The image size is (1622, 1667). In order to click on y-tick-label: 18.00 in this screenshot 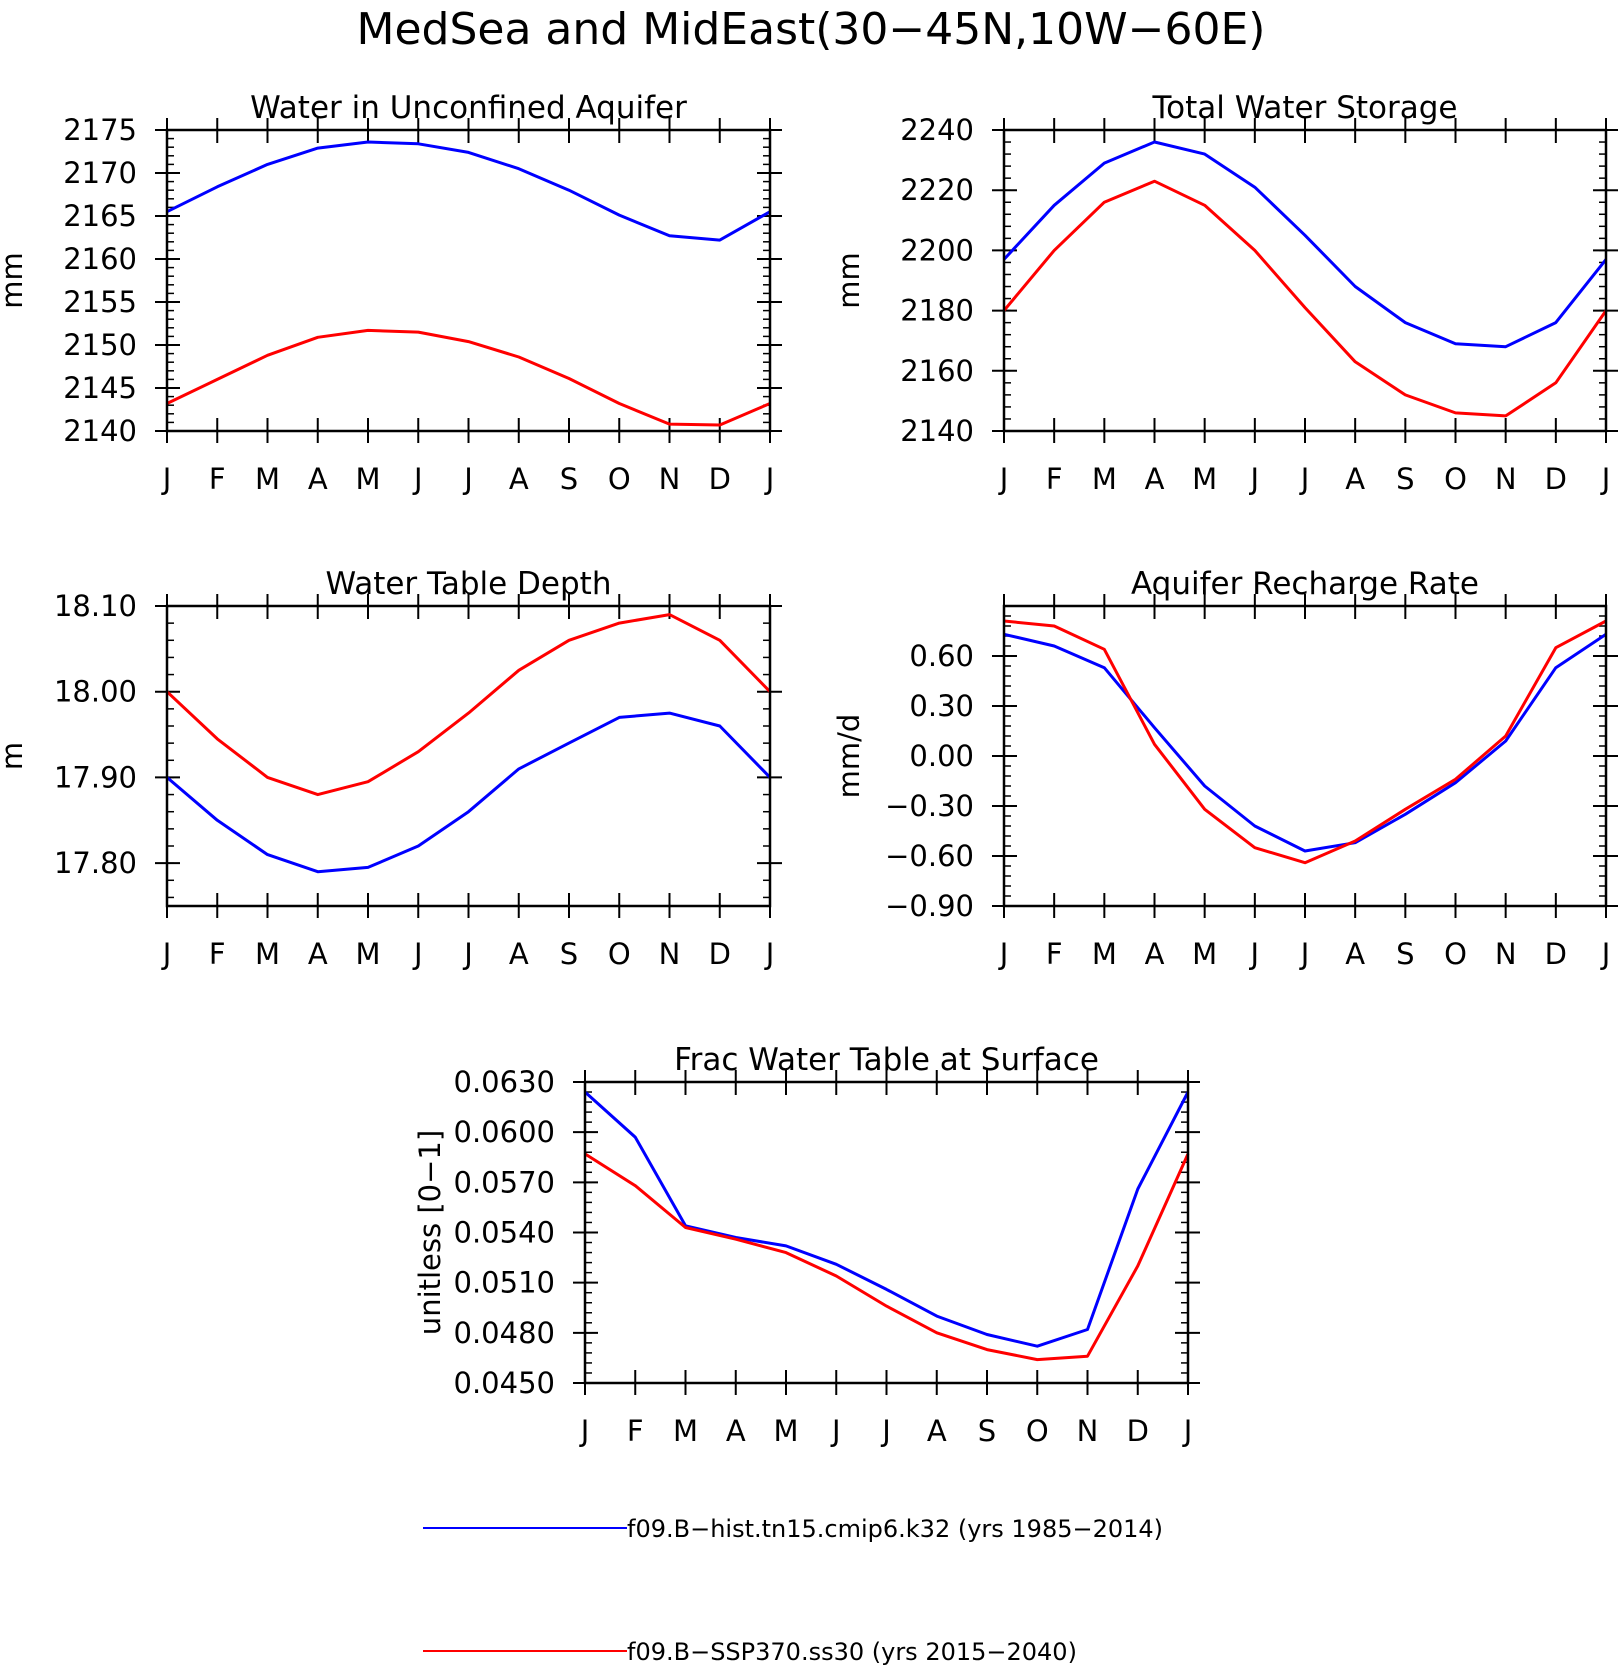, I will do `click(95, 692)`.